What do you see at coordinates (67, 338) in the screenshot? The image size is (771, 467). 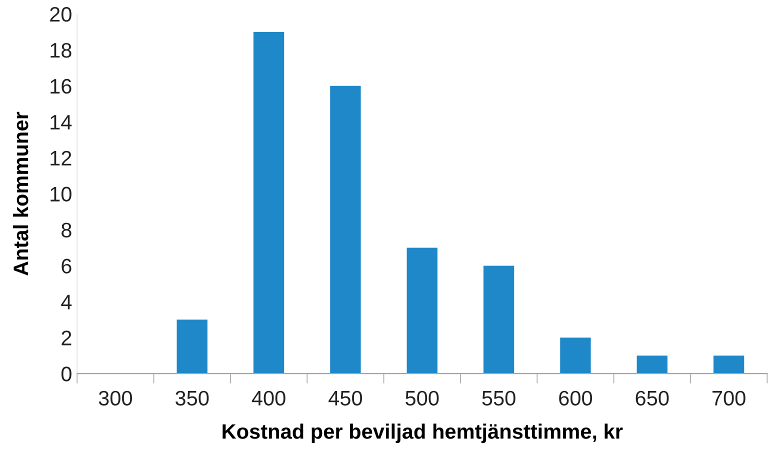 I see `y-tick-label: 2` at bounding box center [67, 338].